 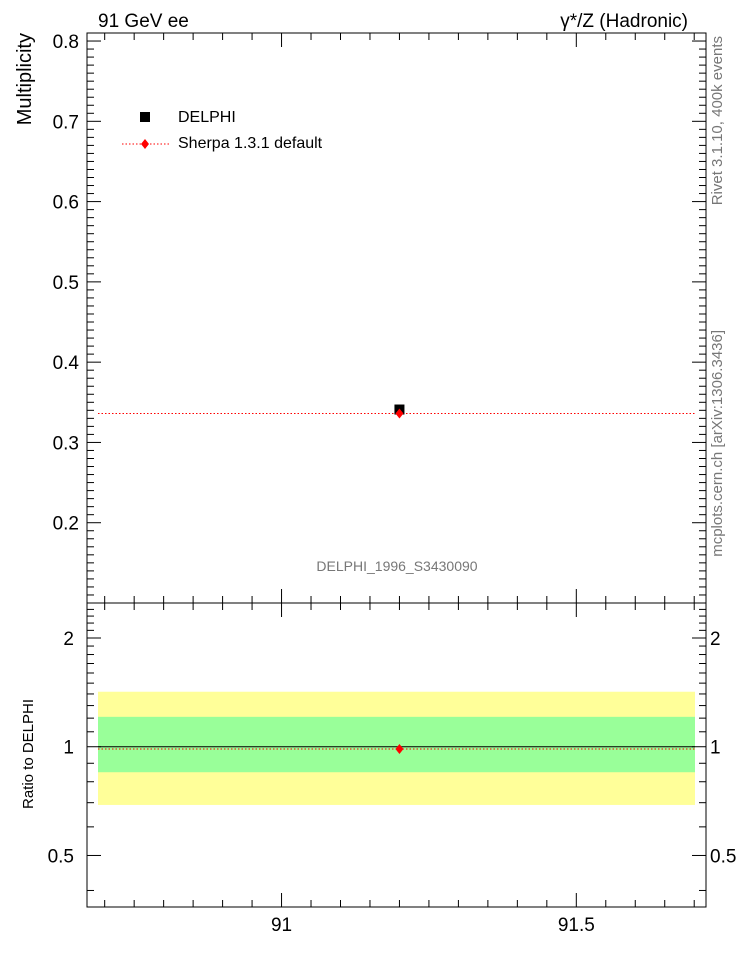 I want to click on ratio-y-axis-label: Ratio to DELPHI, so click(x=28, y=754).